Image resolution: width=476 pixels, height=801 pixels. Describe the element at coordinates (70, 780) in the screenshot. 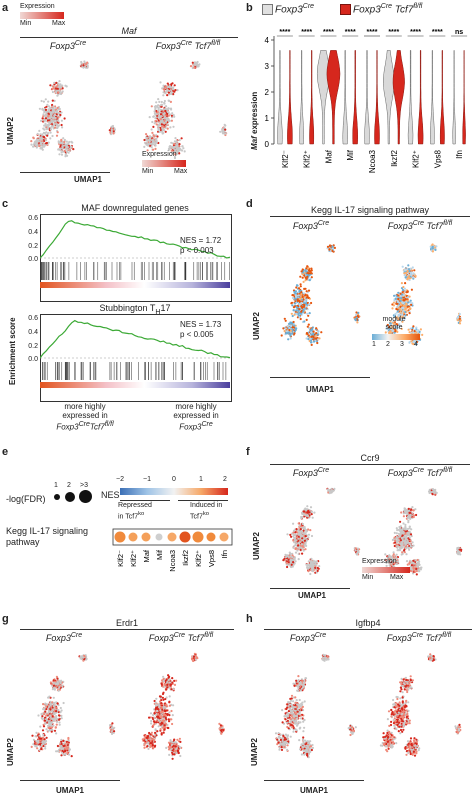

I see `x-axis-line-g` at that location.